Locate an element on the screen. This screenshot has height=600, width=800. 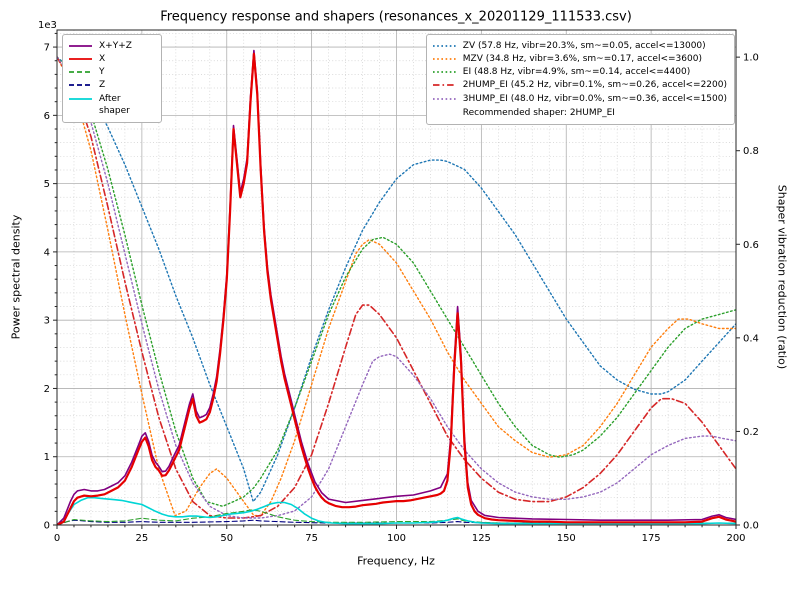
legend-item-label: Z is located at coordinates (102, 85).